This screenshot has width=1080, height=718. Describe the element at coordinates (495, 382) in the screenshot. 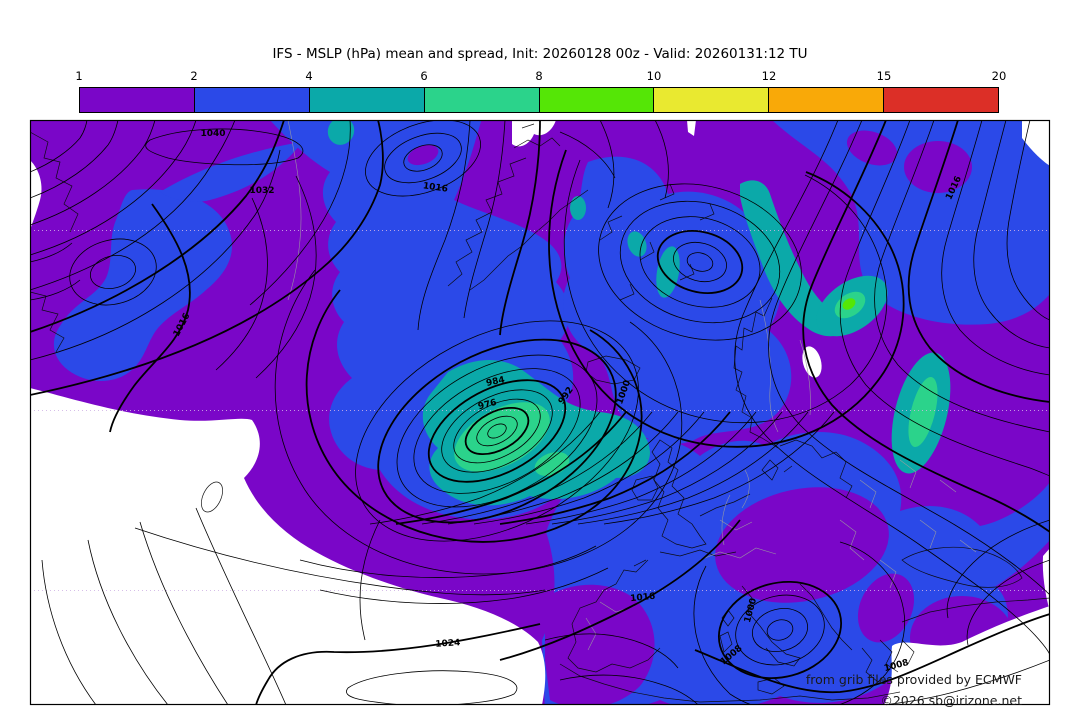

I see `pressure-label: 984` at that location.